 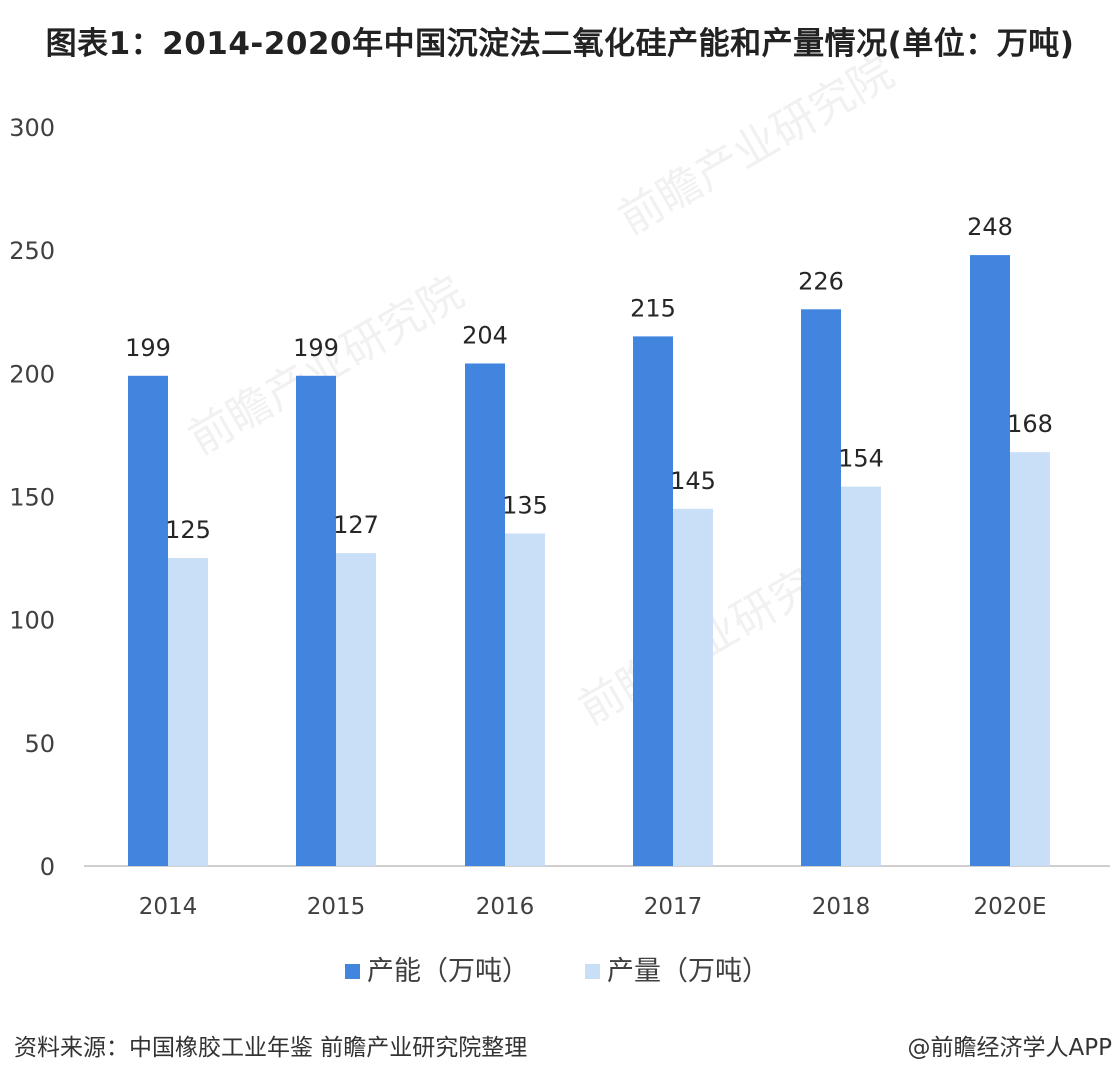 I want to click on y-tick-label: 250, so click(x=32, y=251).